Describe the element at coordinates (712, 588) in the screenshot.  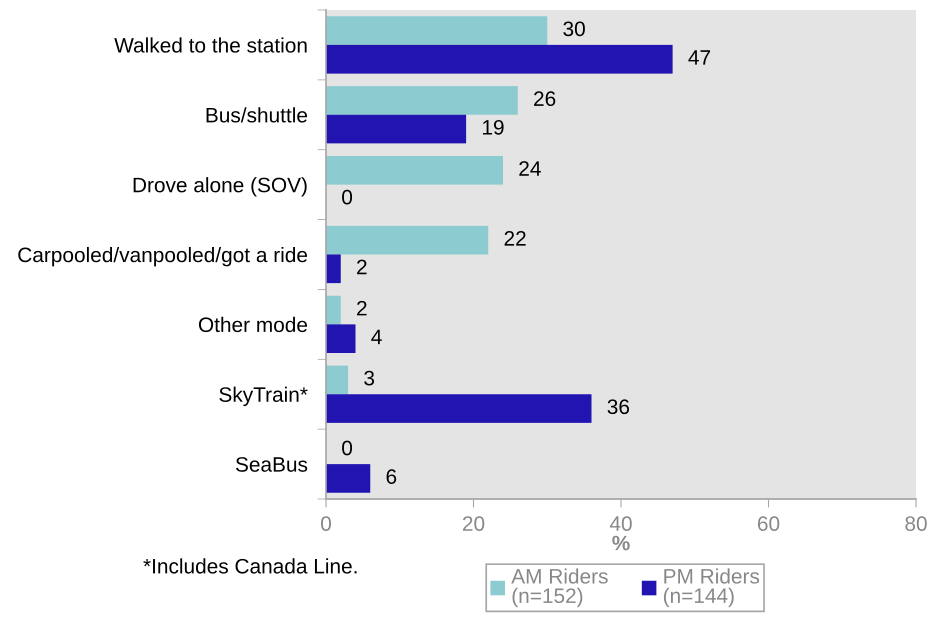
I see `legend-label: PM Riders (n=144)` at that location.